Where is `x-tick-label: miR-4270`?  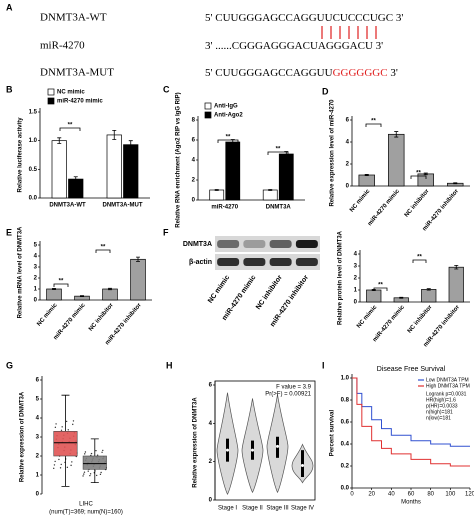
x-tick-label: miR-4270 is located at coordinates (224, 208).